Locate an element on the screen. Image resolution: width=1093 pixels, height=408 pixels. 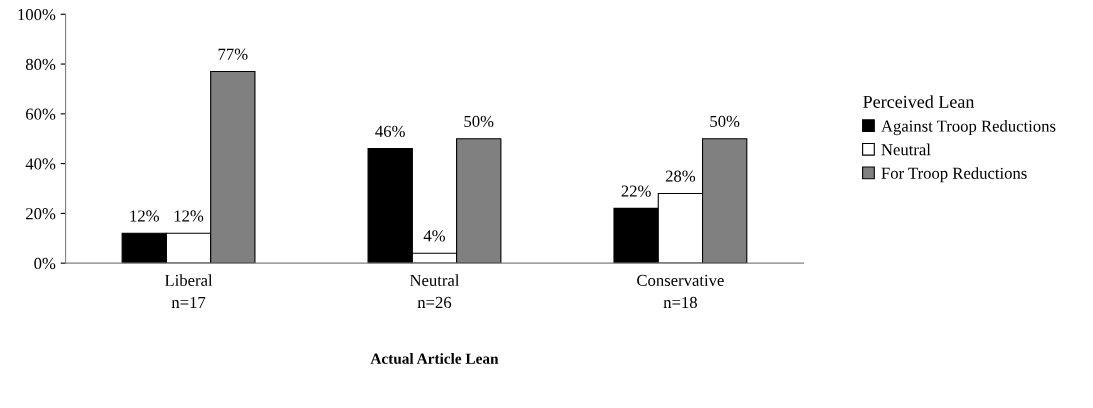
y-tick-label: 100% is located at coordinates (37, 14).